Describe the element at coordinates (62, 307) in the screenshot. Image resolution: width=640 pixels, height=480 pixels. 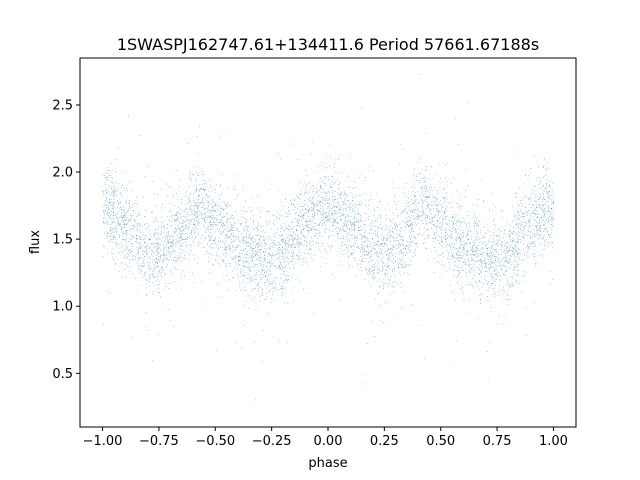
I see `y-tick-label: 1.0` at that location.